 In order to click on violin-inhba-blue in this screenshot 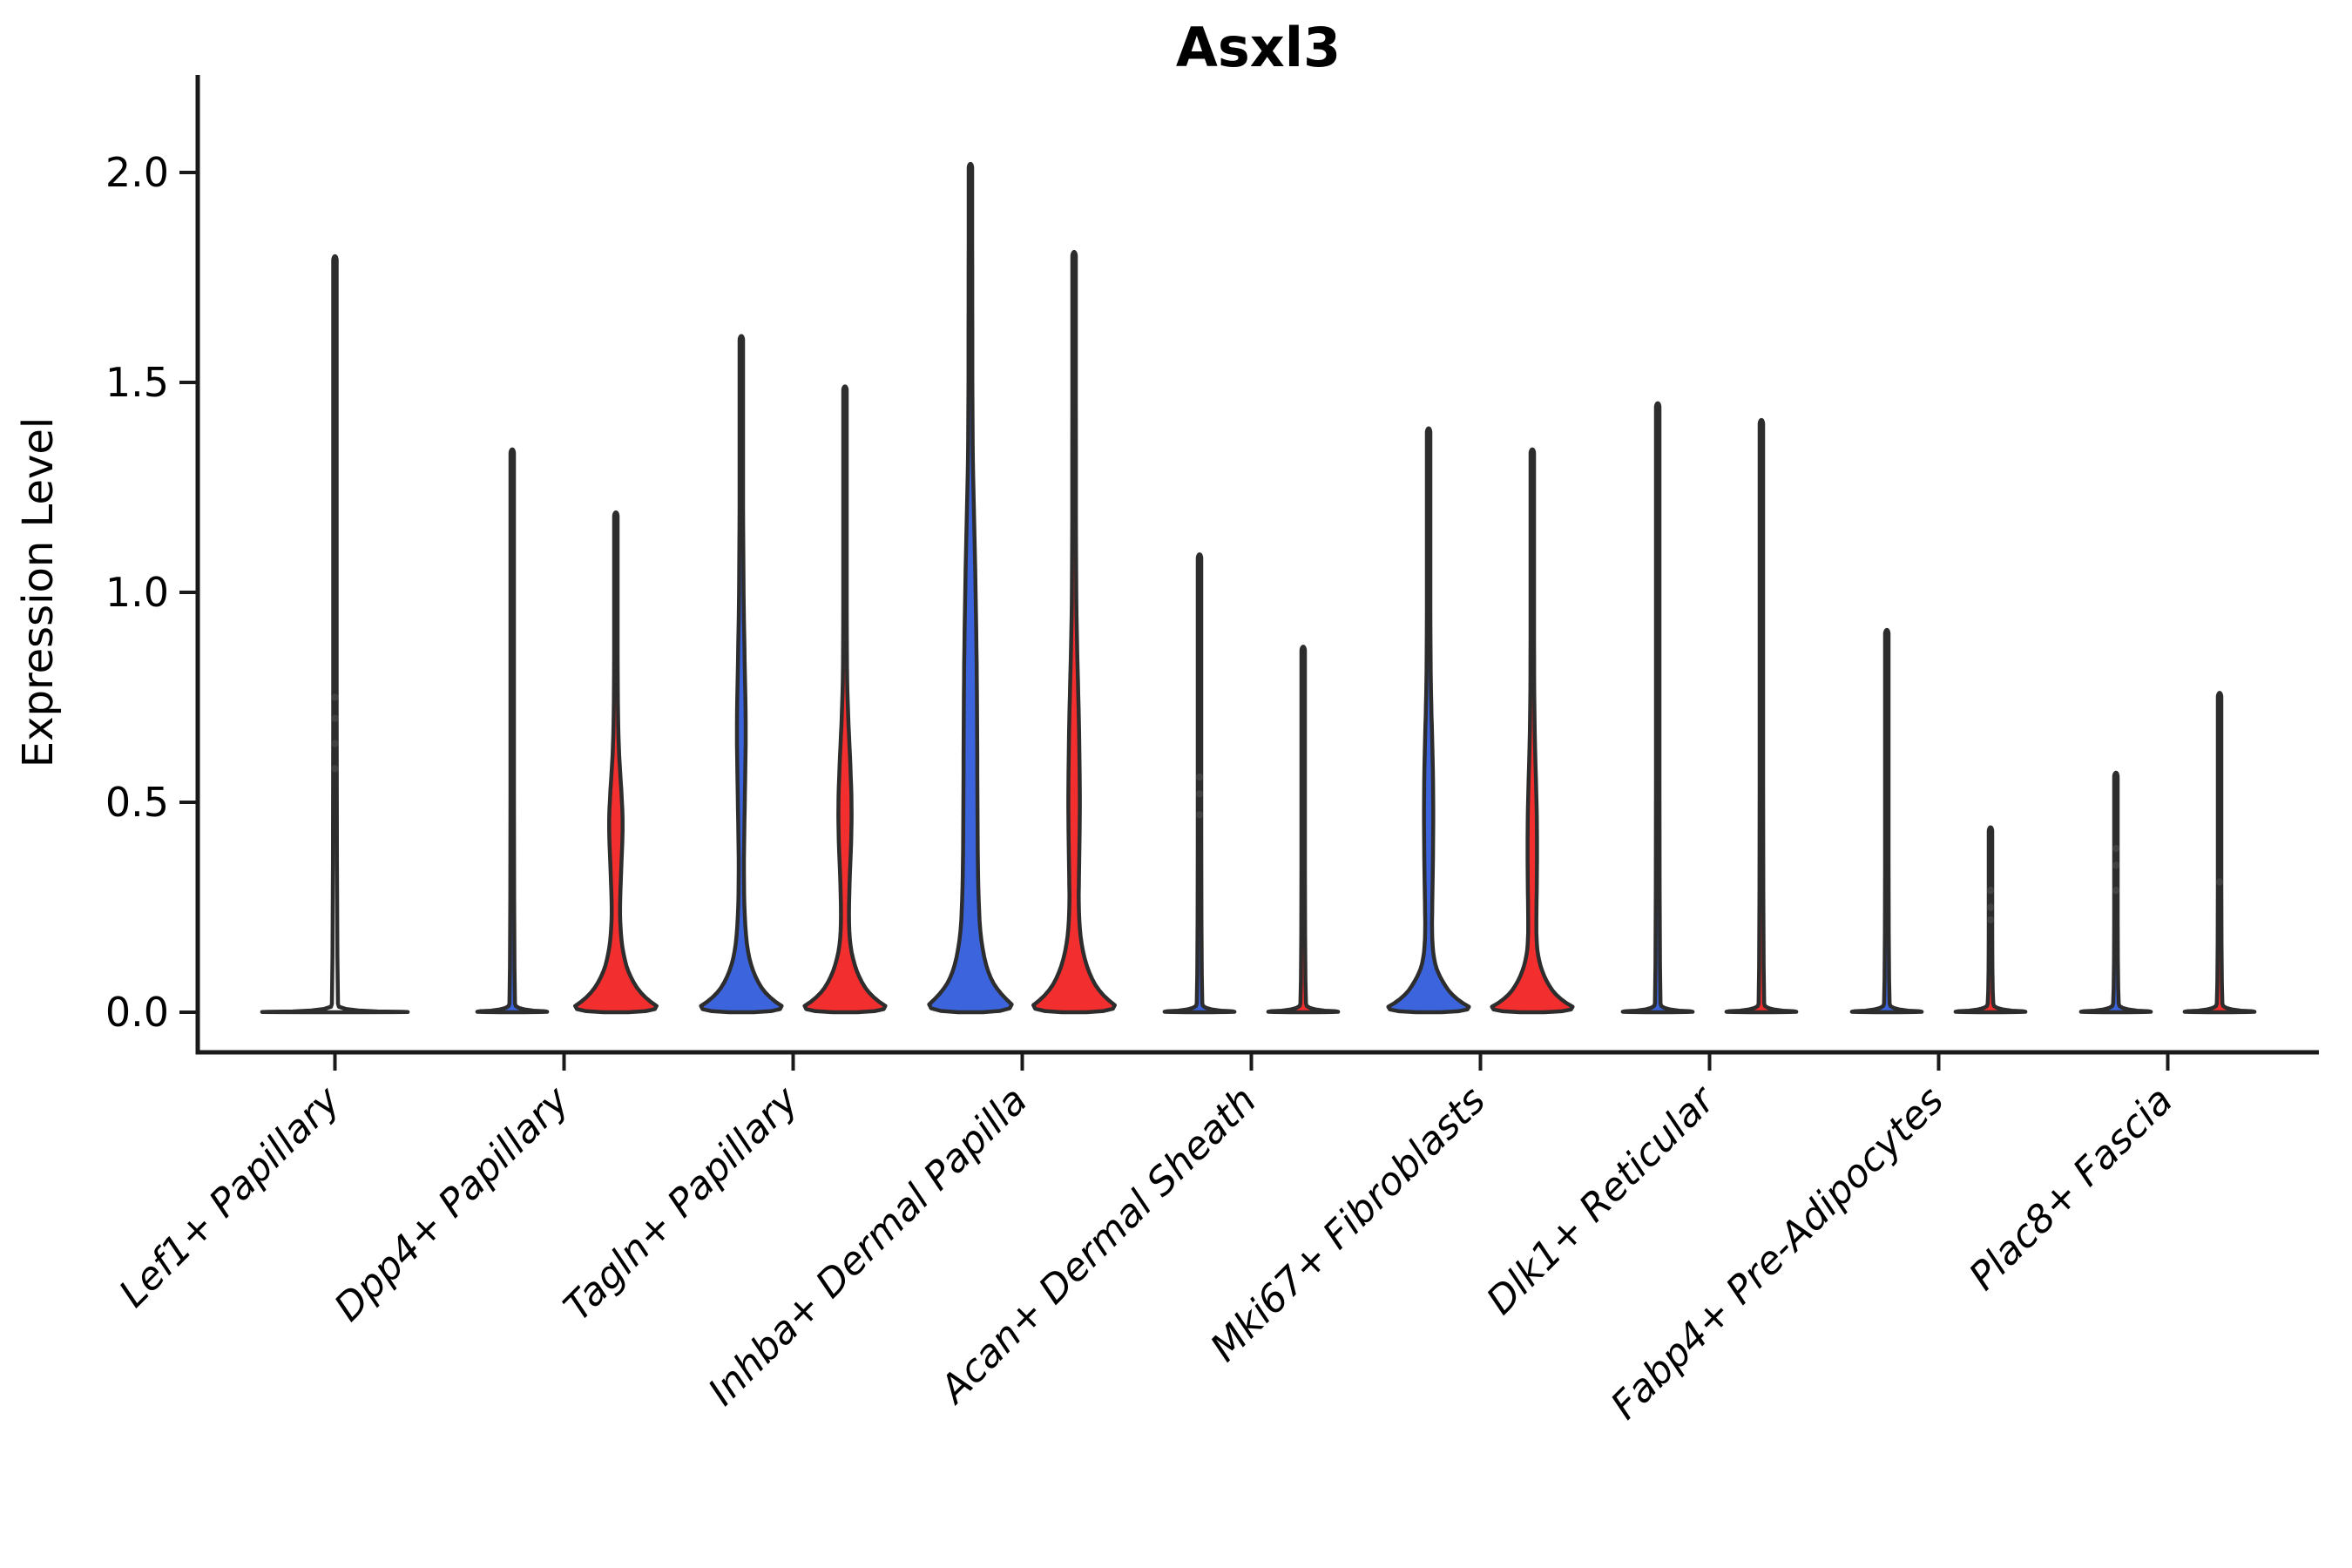, I will do `click(970, 588)`.